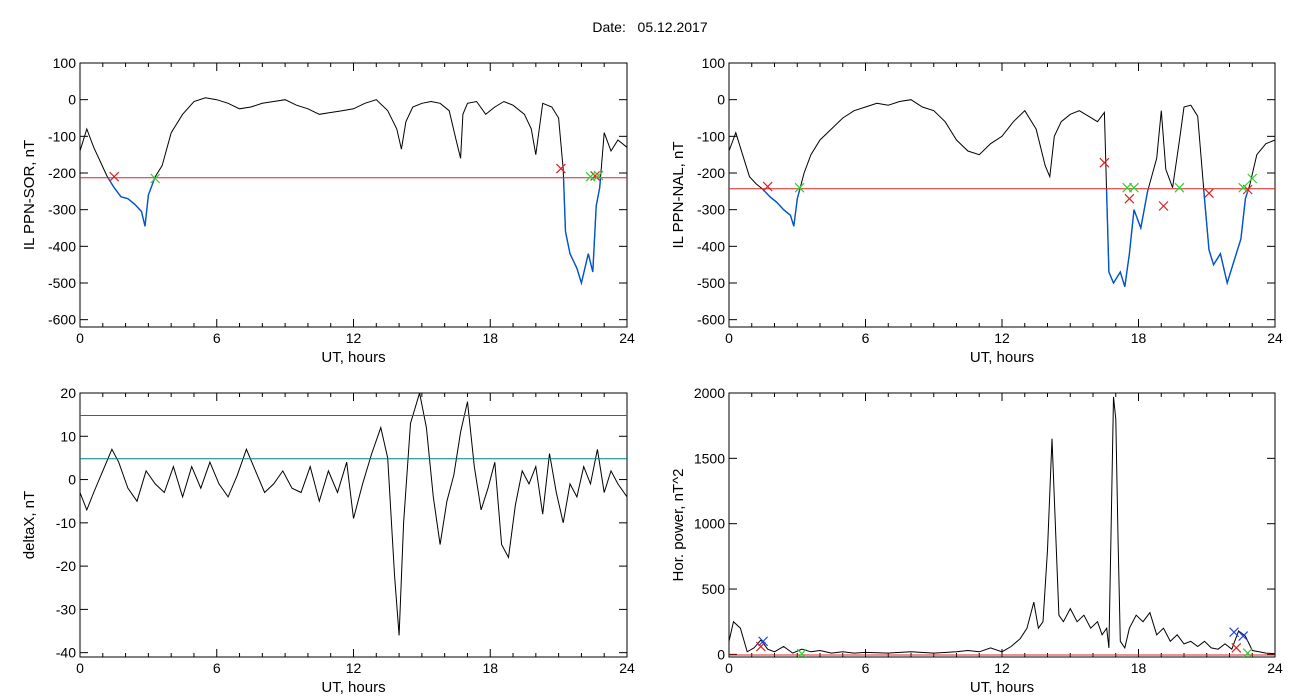 The height and width of the screenshot is (700, 1300). What do you see at coordinates (68, 393) in the screenshot?
I see `y-tick-label: 20` at bounding box center [68, 393].